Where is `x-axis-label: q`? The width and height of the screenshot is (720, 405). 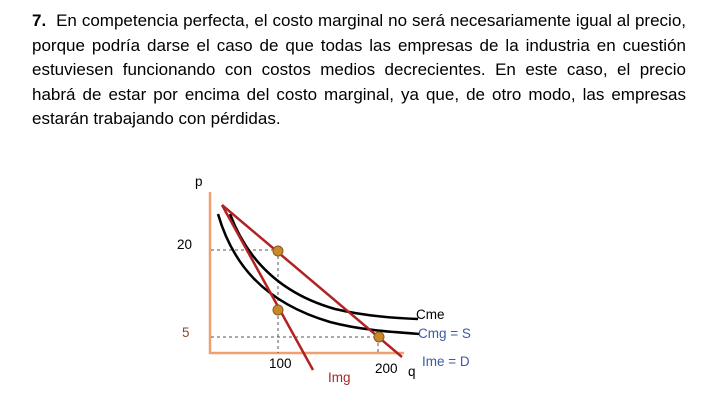 x-axis-label: q is located at coordinates (412, 371).